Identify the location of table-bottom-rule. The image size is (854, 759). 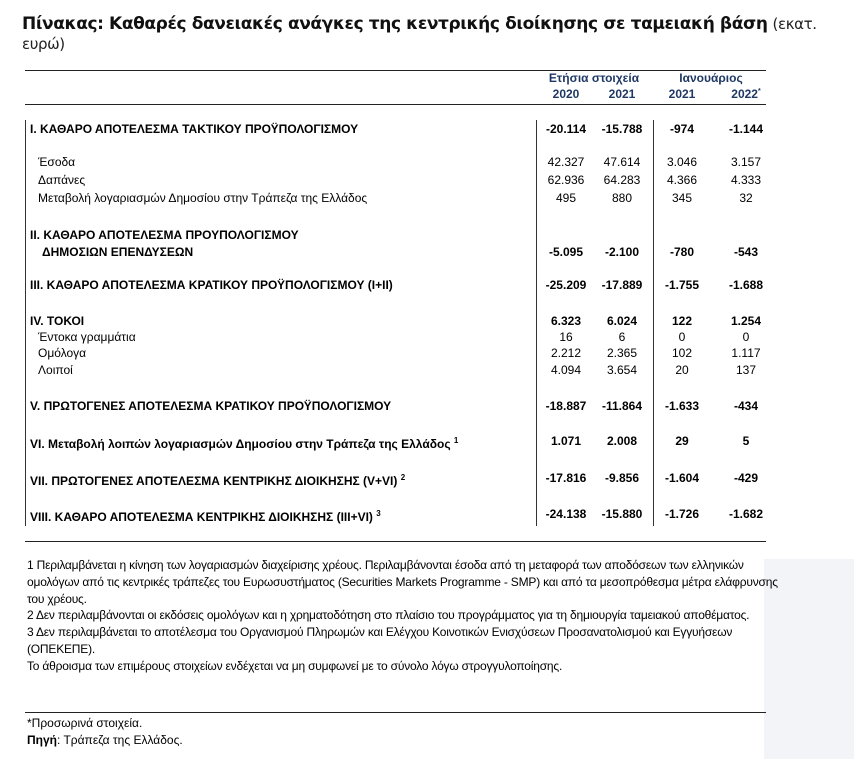
(395, 541).